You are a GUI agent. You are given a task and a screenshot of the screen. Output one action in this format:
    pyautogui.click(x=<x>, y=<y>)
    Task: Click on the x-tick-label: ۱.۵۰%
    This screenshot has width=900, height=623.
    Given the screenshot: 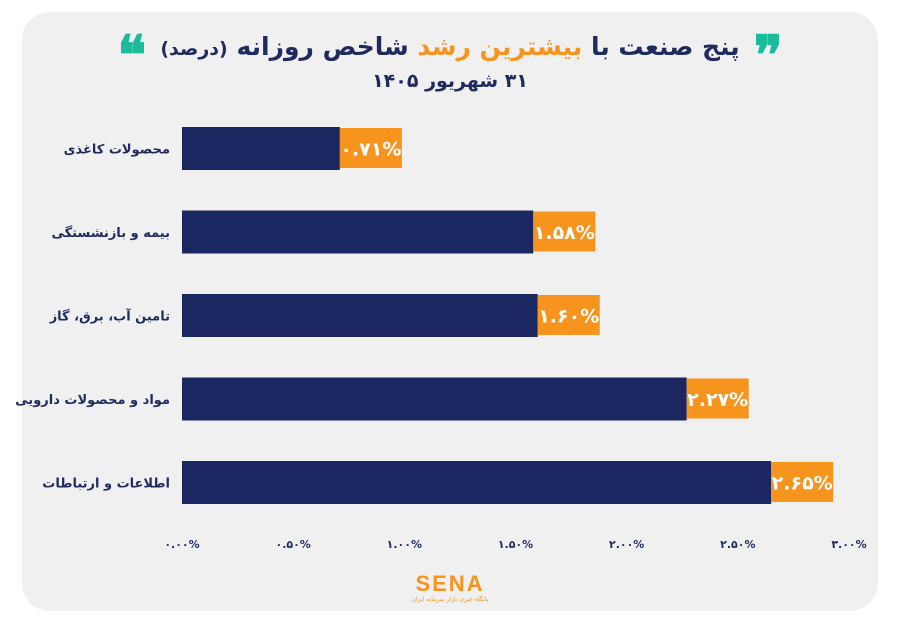 What is the action you would take?
    pyautogui.click(x=515, y=544)
    